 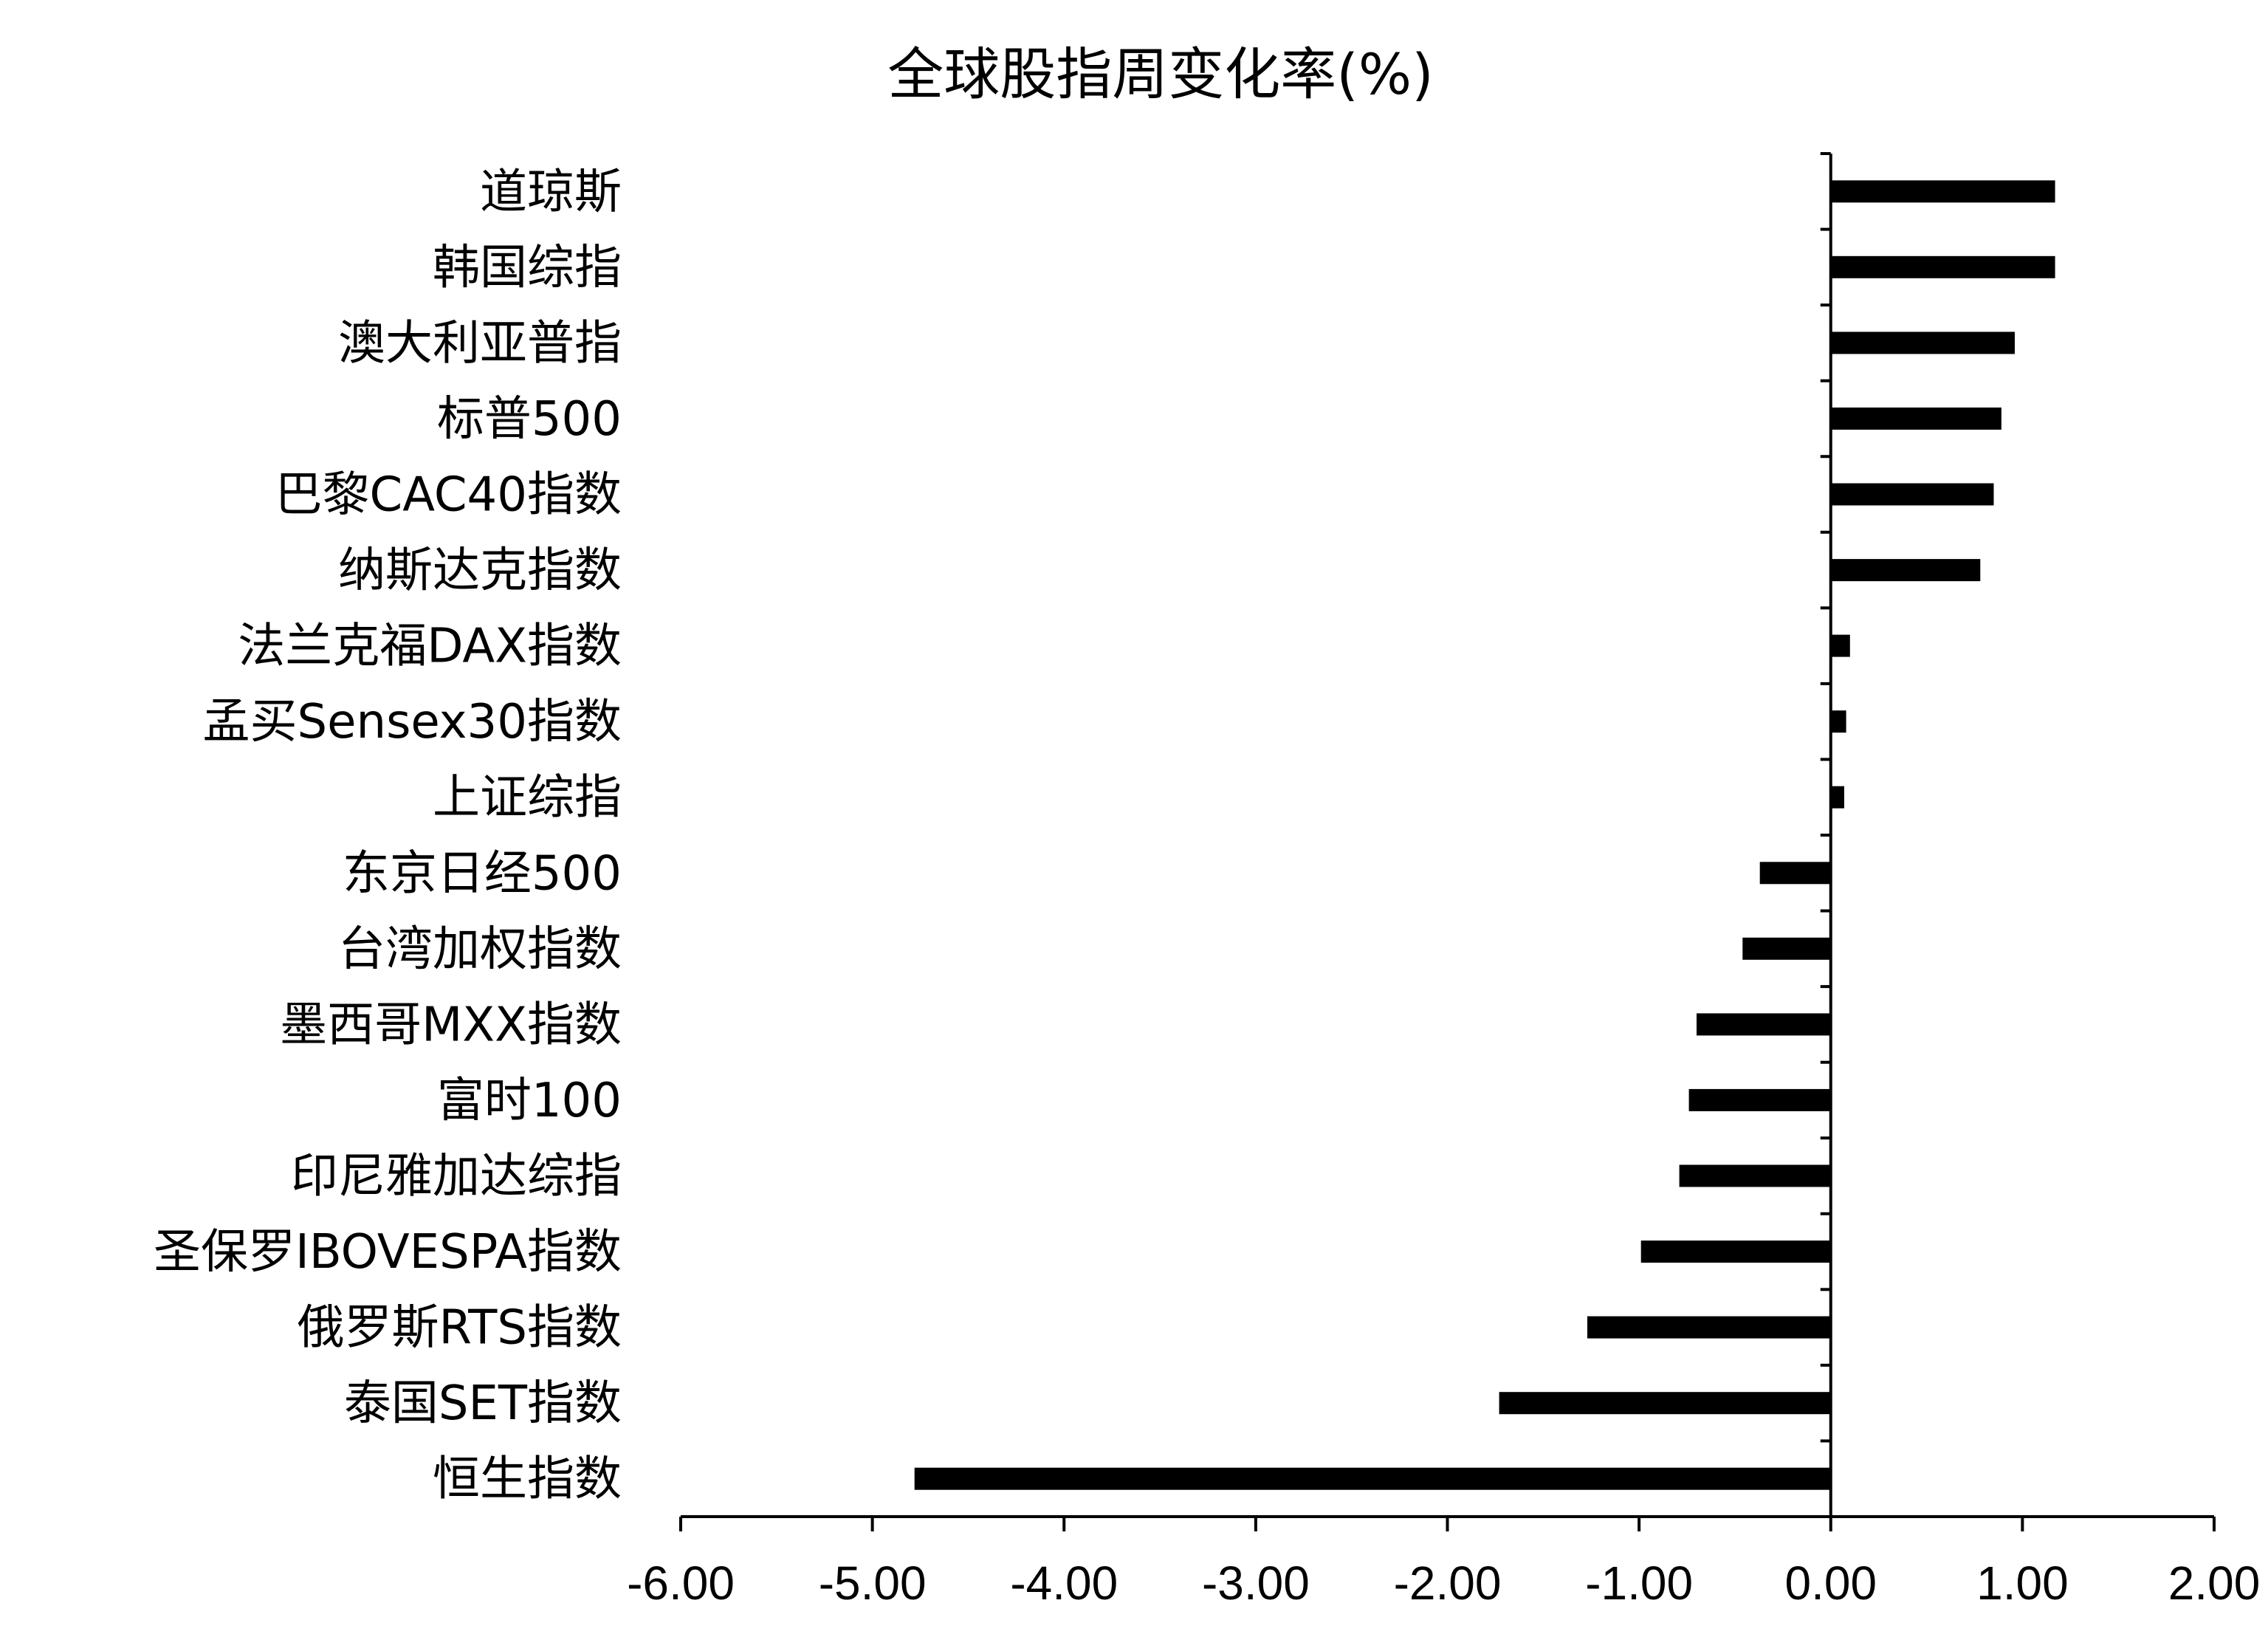 What do you see at coordinates (527, 798) in the screenshot?
I see `category-label-9: 上证综指` at bounding box center [527, 798].